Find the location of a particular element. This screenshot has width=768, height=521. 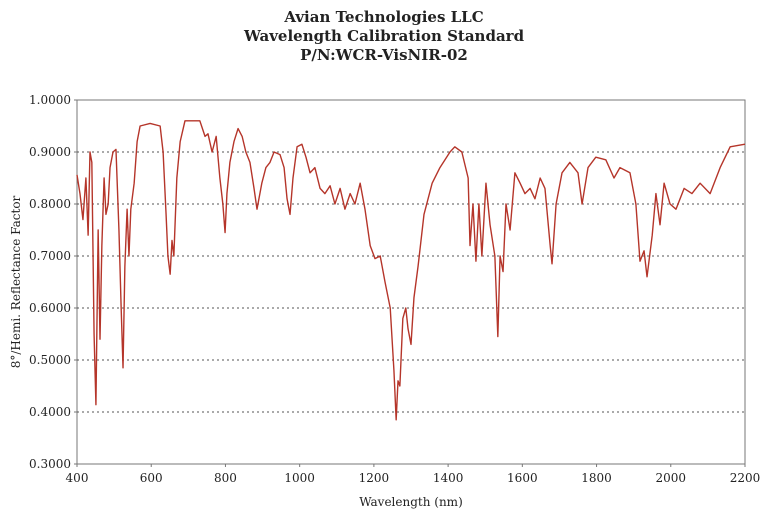

y-tick-label: 1.0000 is located at coordinates (50, 100).